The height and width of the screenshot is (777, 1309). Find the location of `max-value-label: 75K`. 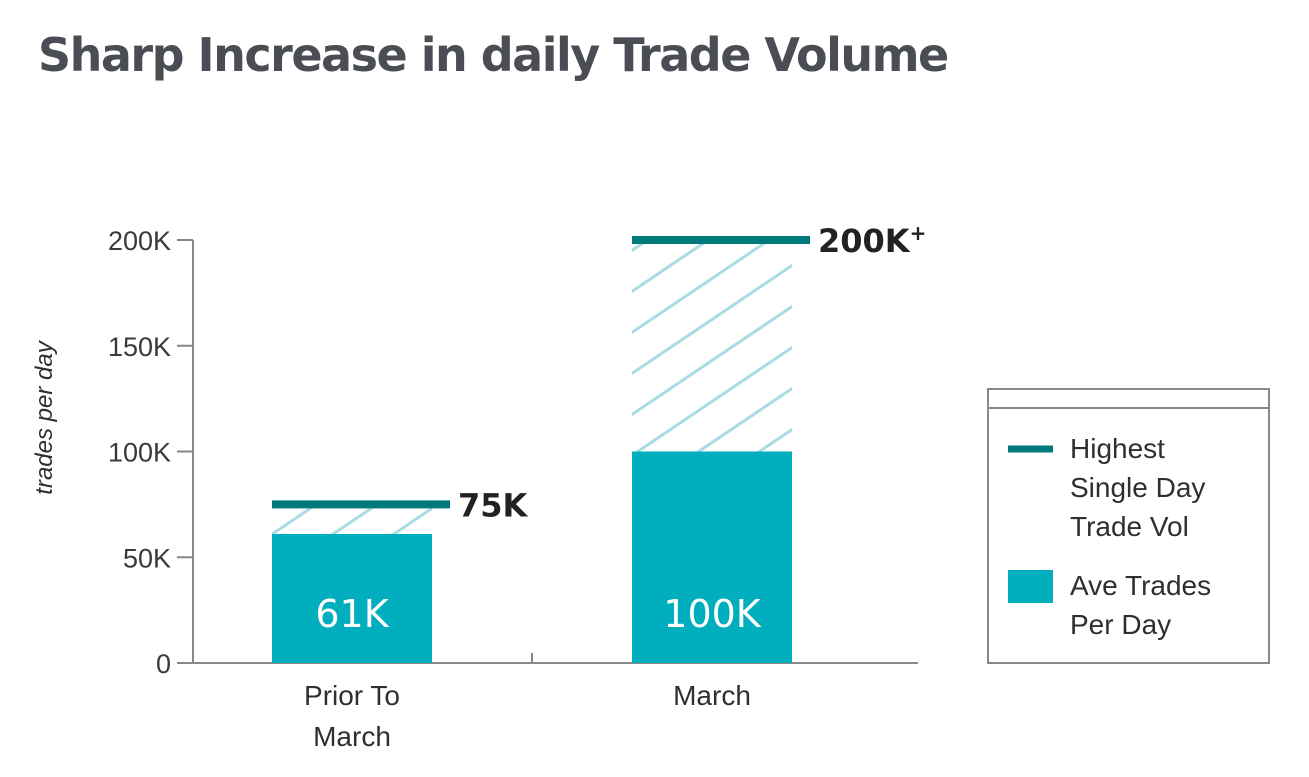

max-value-label: 75K is located at coordinates (493, 505).